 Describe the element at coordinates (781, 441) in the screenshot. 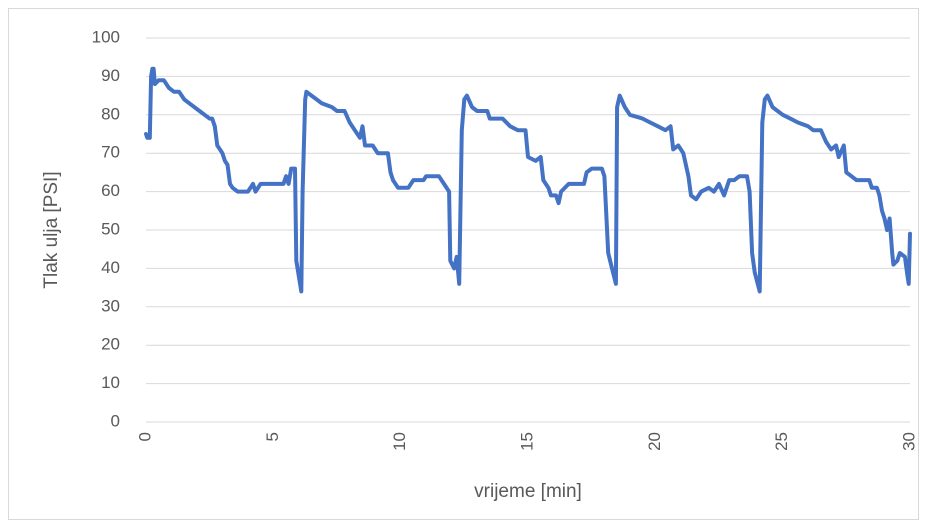

I see `x-tick-label: 25` at that location.